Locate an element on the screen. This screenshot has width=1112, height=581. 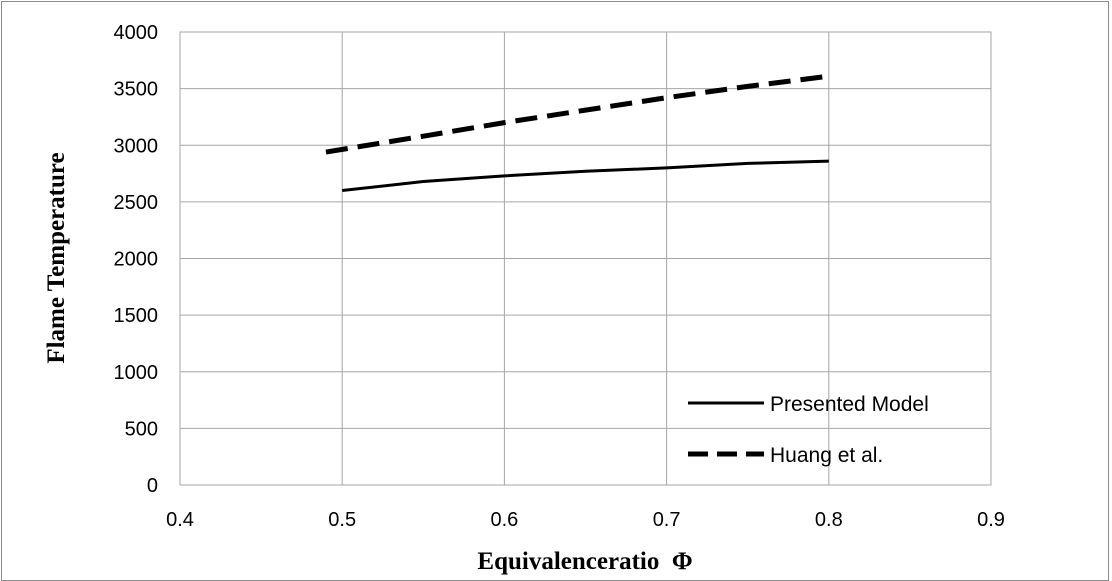
x-axis-title: Equivalenceratio Φ is located at coordinates (584, 561).